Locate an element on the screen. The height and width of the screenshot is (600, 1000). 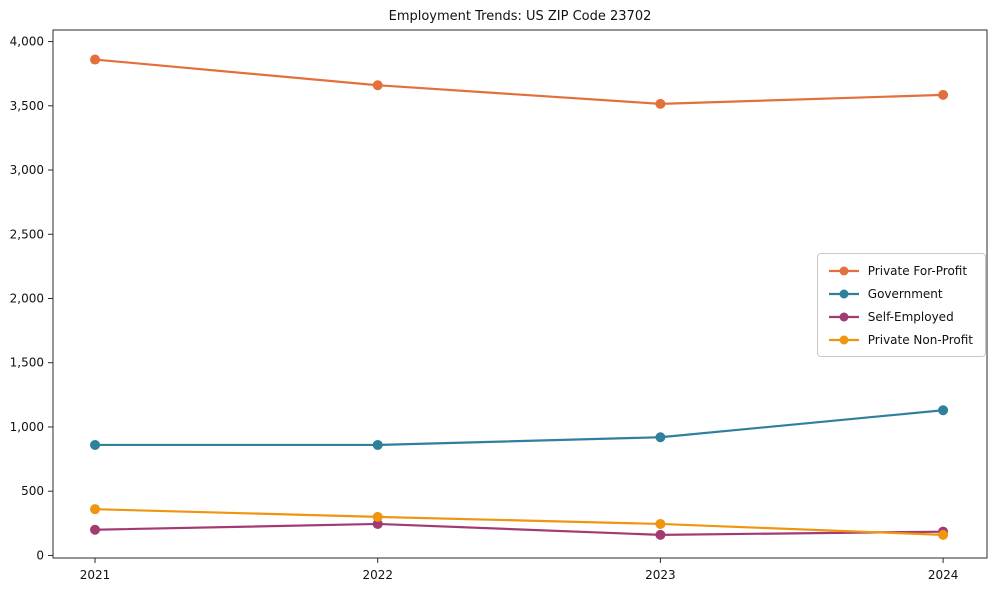
legend-item-government: Government is located at coordinates (900, 293).